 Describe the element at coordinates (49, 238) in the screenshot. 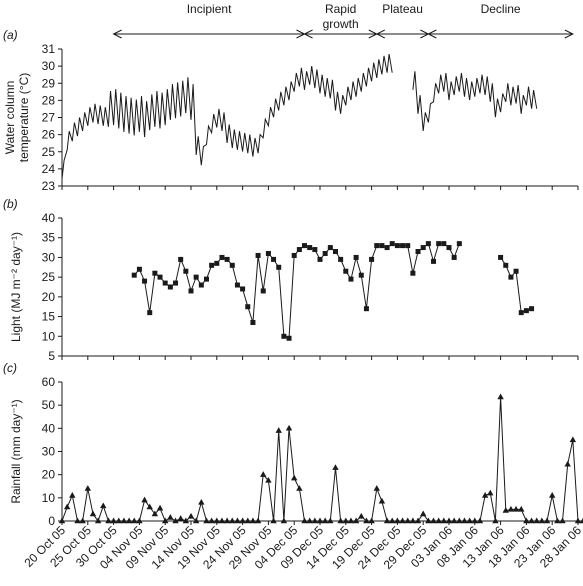

I see `y-tick-label: 35` at that location.